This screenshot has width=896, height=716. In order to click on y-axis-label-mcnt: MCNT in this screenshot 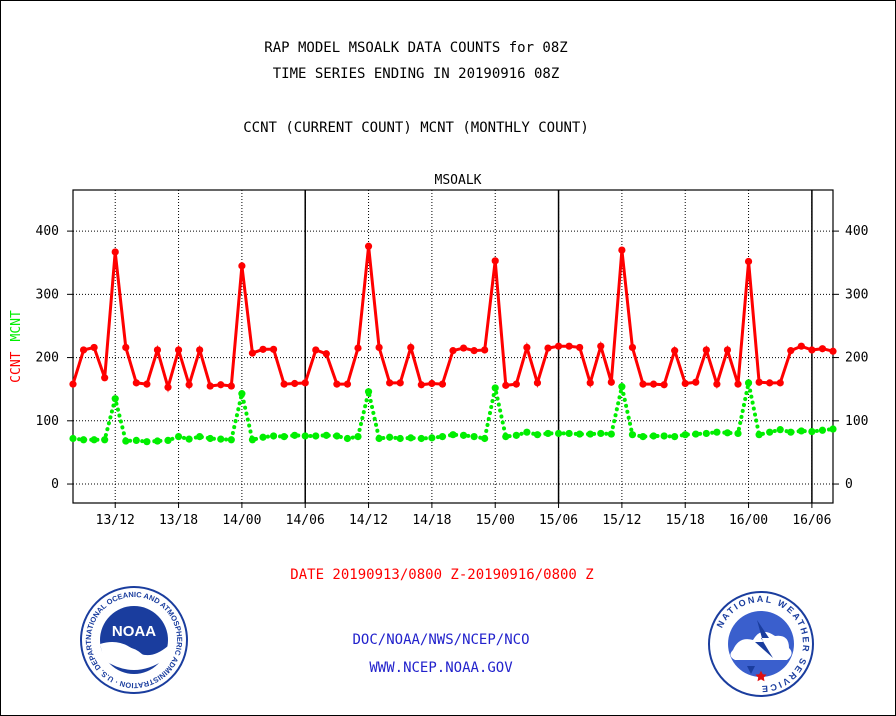, I will do `click(16, 325)`.